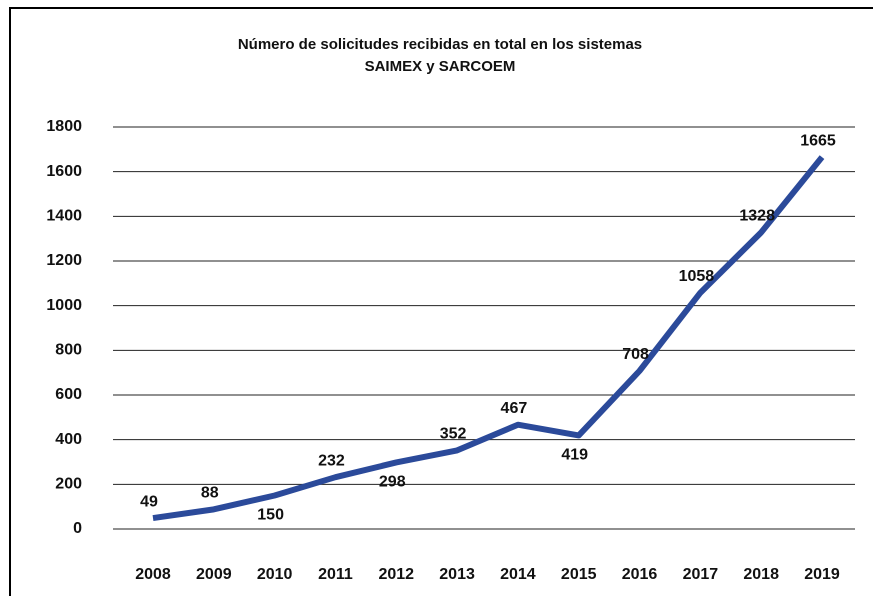  What do you see at coordinates (396, 574) in the screenshot?
I see `x-tick-label: 2012` at bounding box center [396, 574].